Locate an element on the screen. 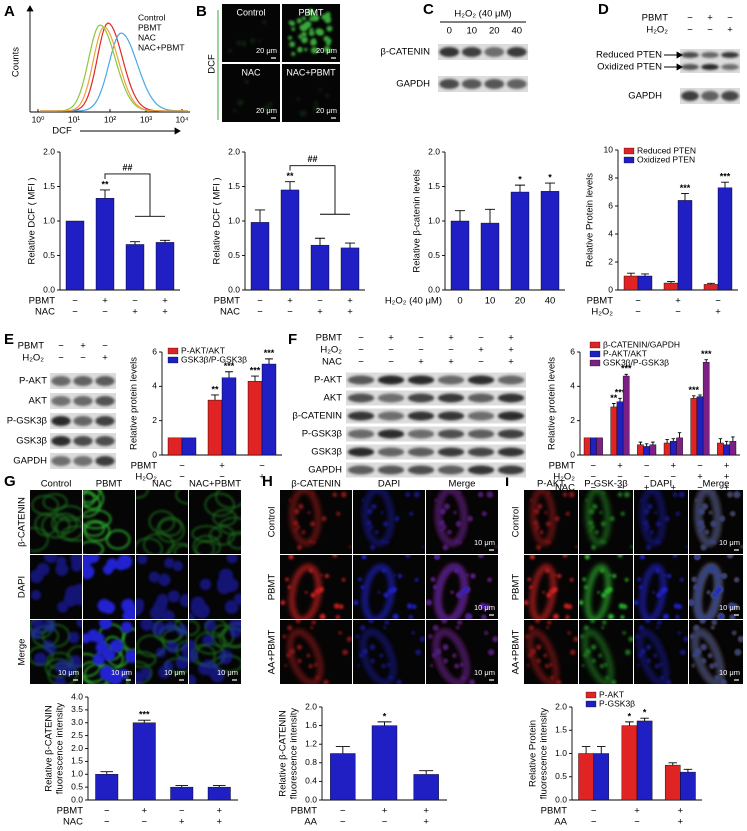 The height and width of the screenshot is (831, 747). y-tick-label: 6 is located at coordinates (610, 205).